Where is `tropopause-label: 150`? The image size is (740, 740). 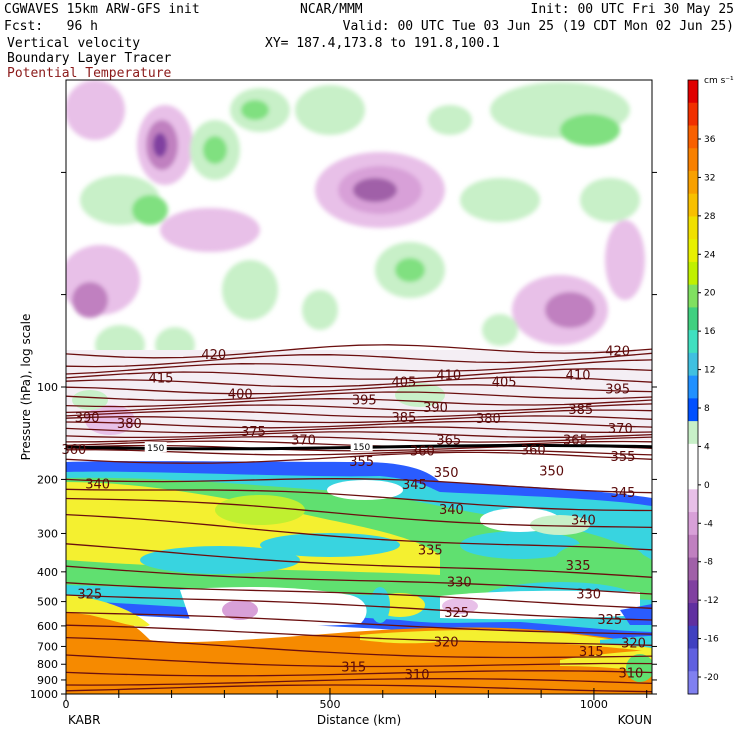
tropopause-label: 150 is located at coordinates (155, 449).